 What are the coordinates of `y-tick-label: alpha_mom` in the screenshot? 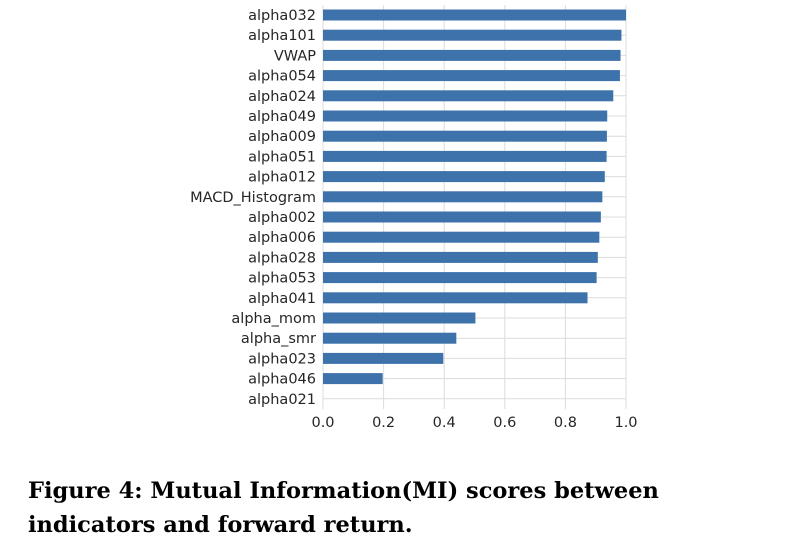 It's located at (273, 319).